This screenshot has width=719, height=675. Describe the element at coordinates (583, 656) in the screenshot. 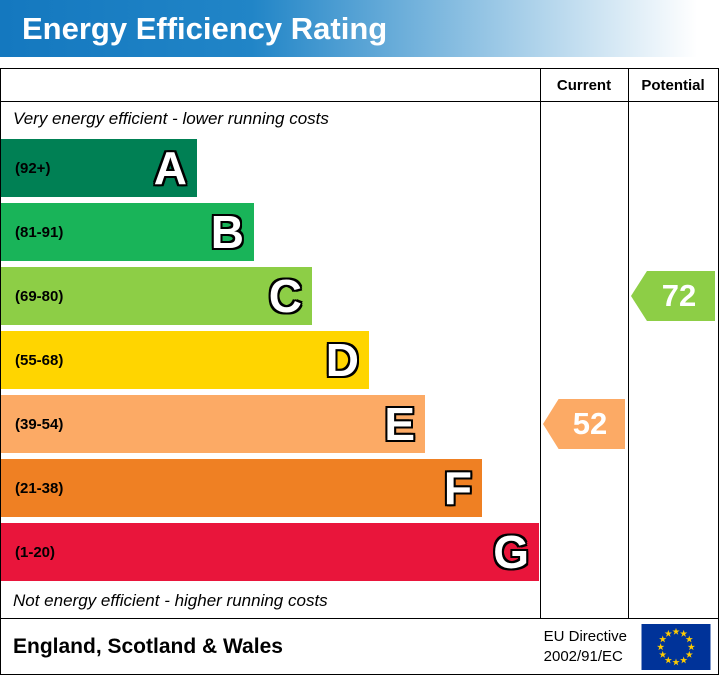

I see `eu-directive-line2: 2002/91/EC` at that location.